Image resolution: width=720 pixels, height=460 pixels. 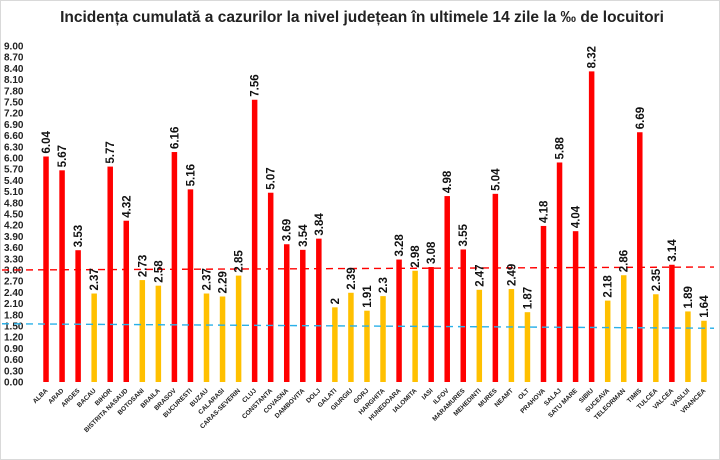 I want to click on y-tick-label: 3.90, so click(x=14, y=237).